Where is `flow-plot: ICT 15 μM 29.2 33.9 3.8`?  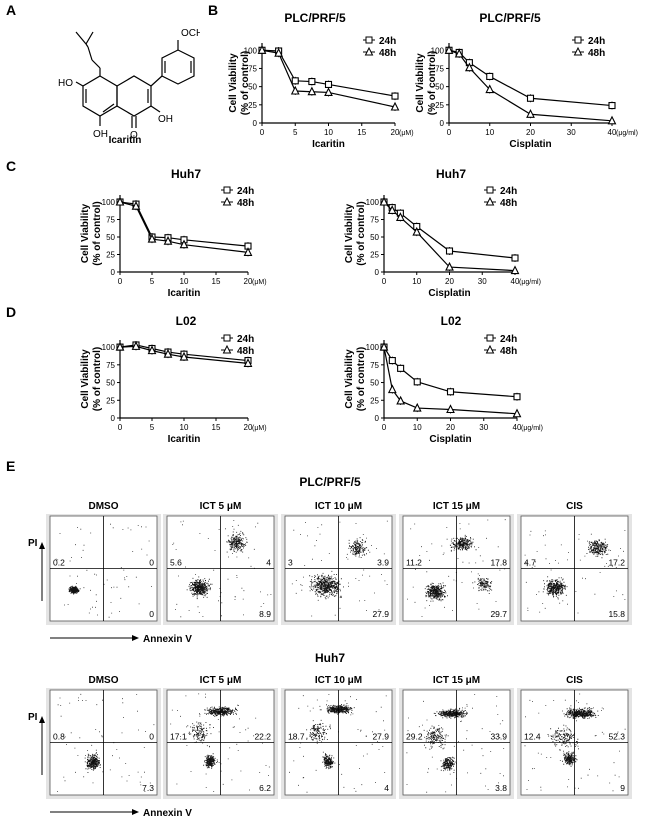 flow-plot: ICT 15 μM 29.2 33.9 3.8 is located at coordinates (456, 737).